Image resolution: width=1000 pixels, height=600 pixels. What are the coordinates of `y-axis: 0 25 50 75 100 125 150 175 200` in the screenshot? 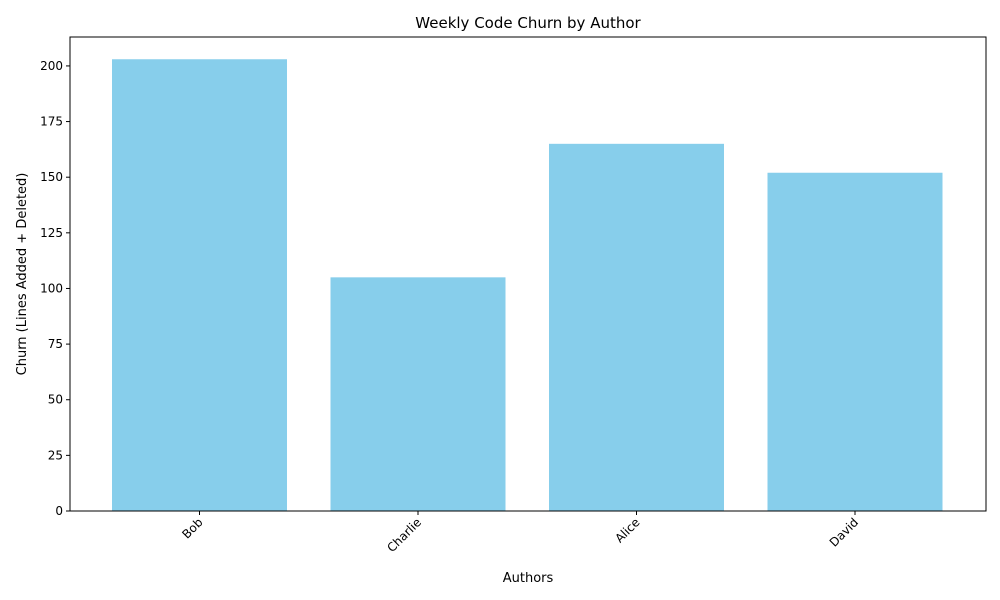 It's located at (55, 288).